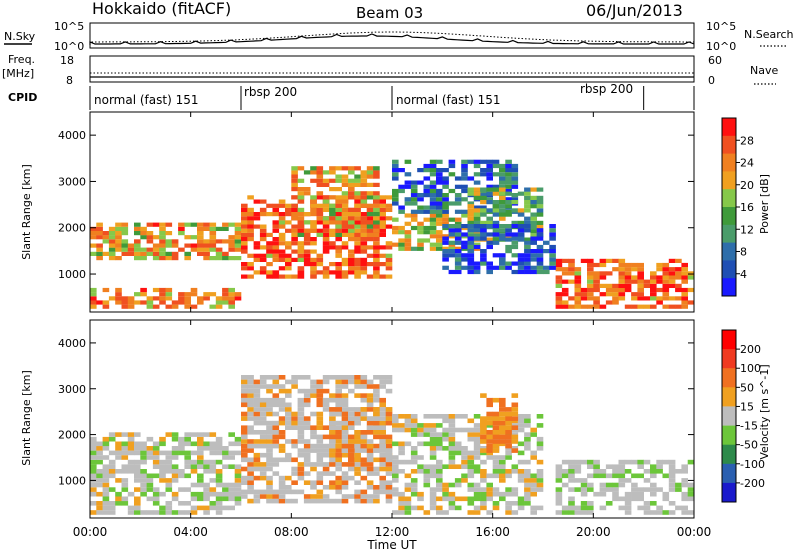 This screenshot has width=800, height=554. Describe the element at coordinates (392, 38) in the screenshot. I see `nsky-traces` at that location.